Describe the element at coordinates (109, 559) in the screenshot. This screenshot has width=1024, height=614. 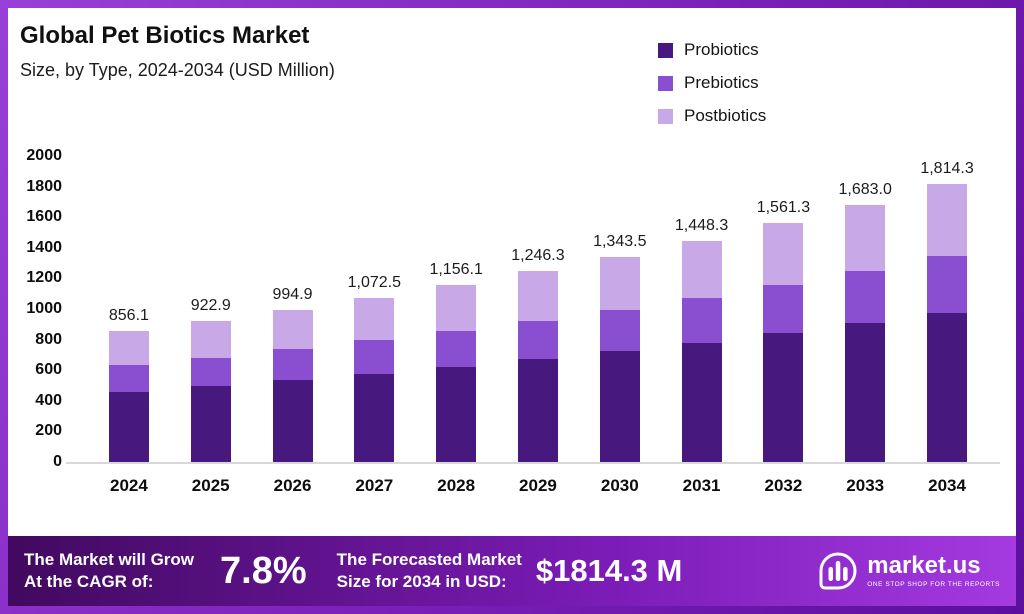
I see `cagr-label-line1: The Market will Grow` at that location.